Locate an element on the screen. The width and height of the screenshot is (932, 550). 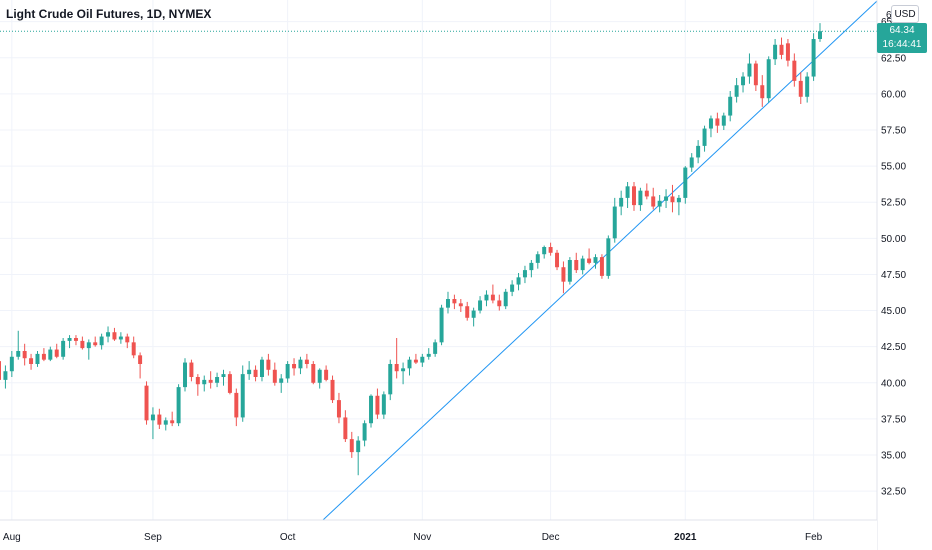
time-tick-label-3: Nov is located at coordinates (422, 537).